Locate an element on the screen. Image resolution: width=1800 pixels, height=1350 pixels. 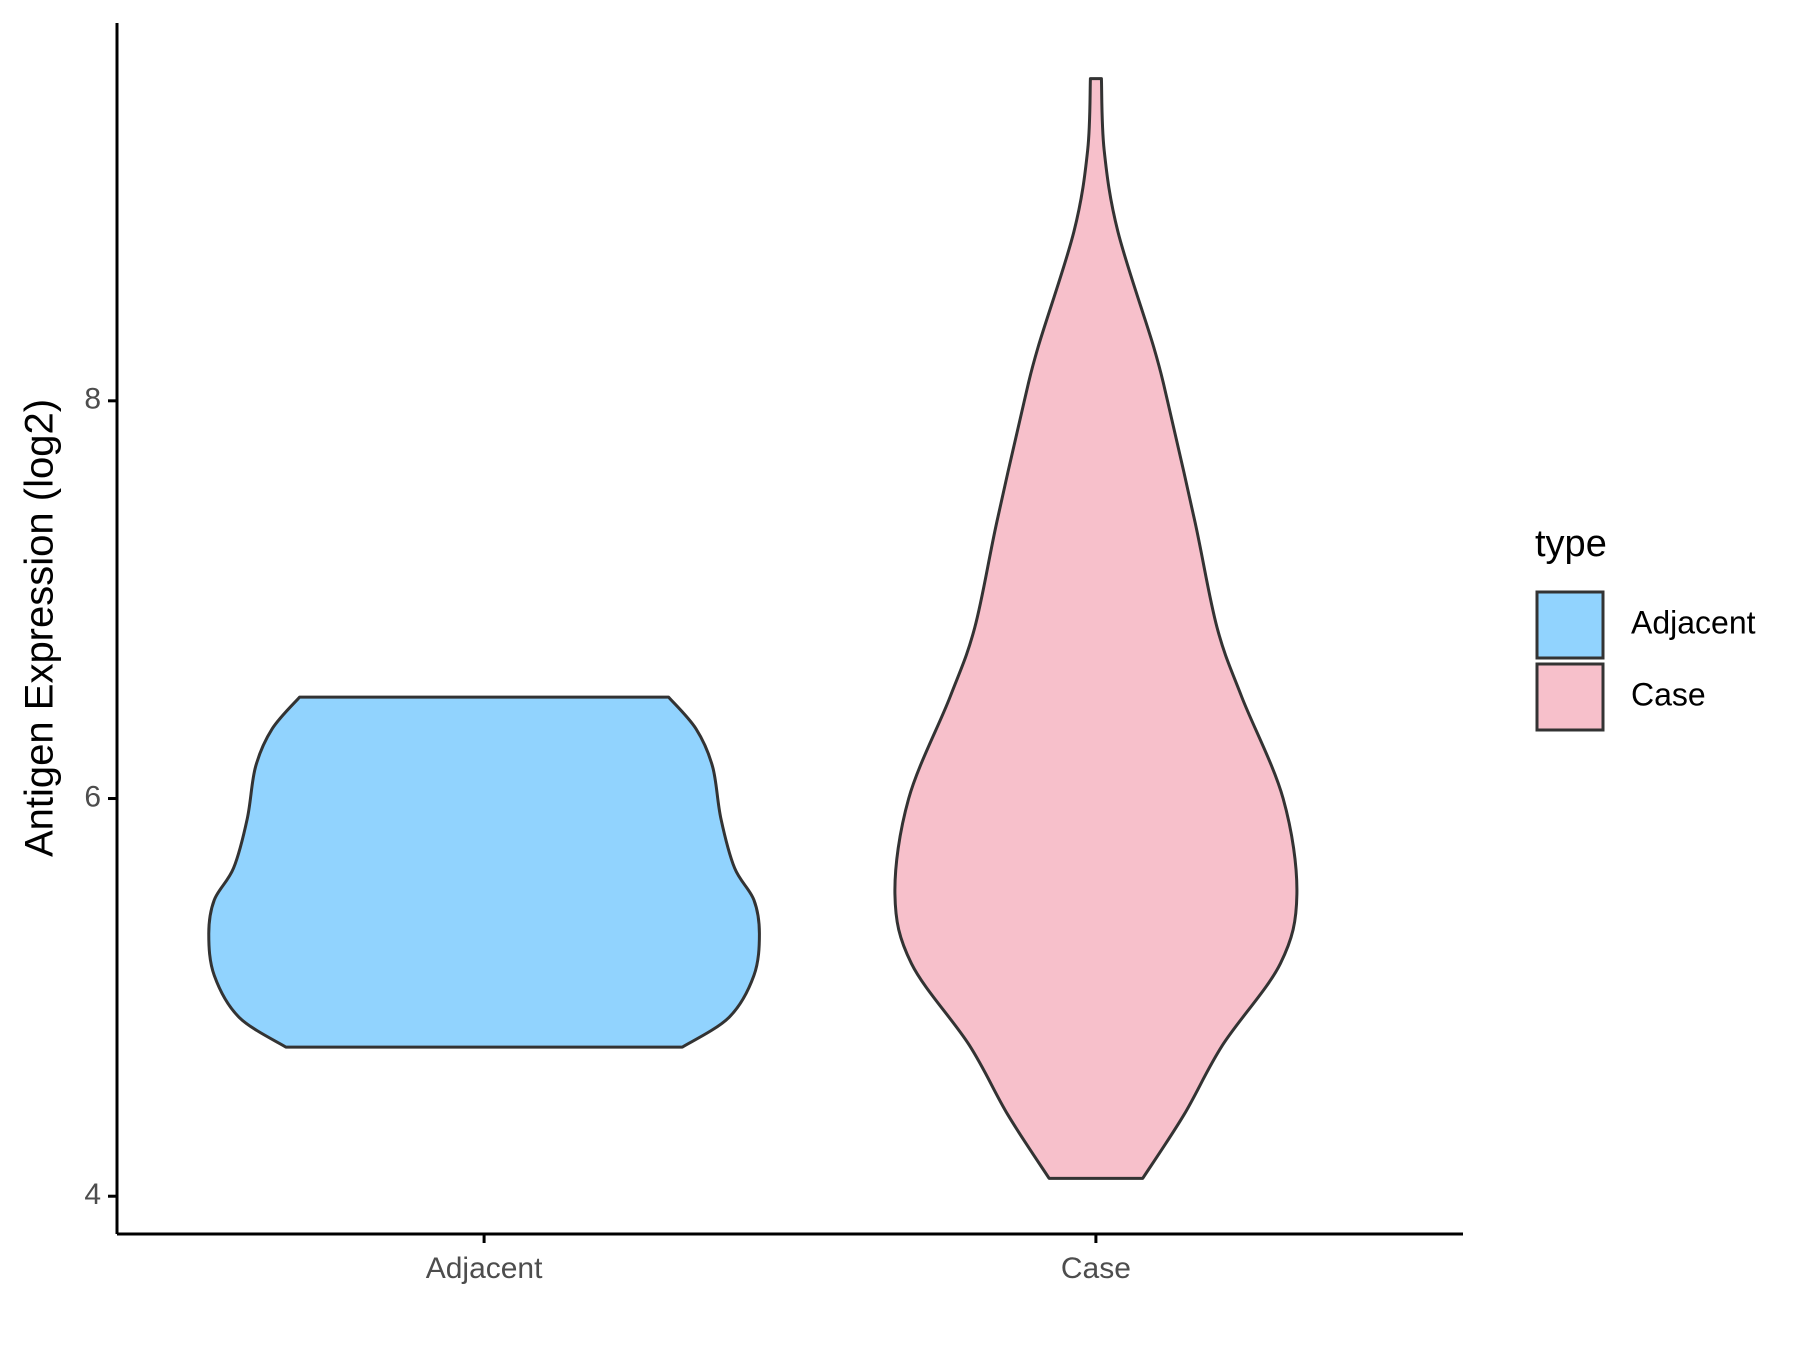
y-axis-title: Antigen Expression (log2) is located at coordinates (40, 628).